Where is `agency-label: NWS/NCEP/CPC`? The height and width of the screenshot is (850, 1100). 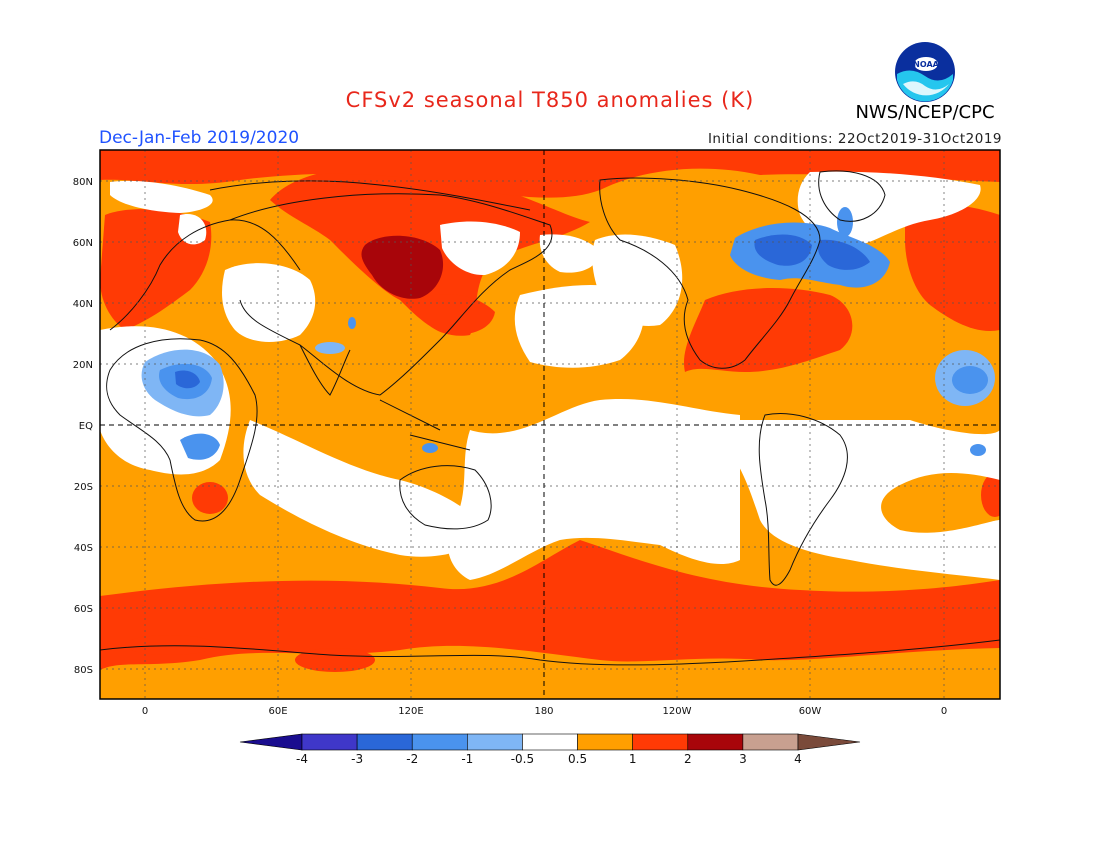 agency-label: NWS/NCEP/CPC is located at coordinates (925, 112).